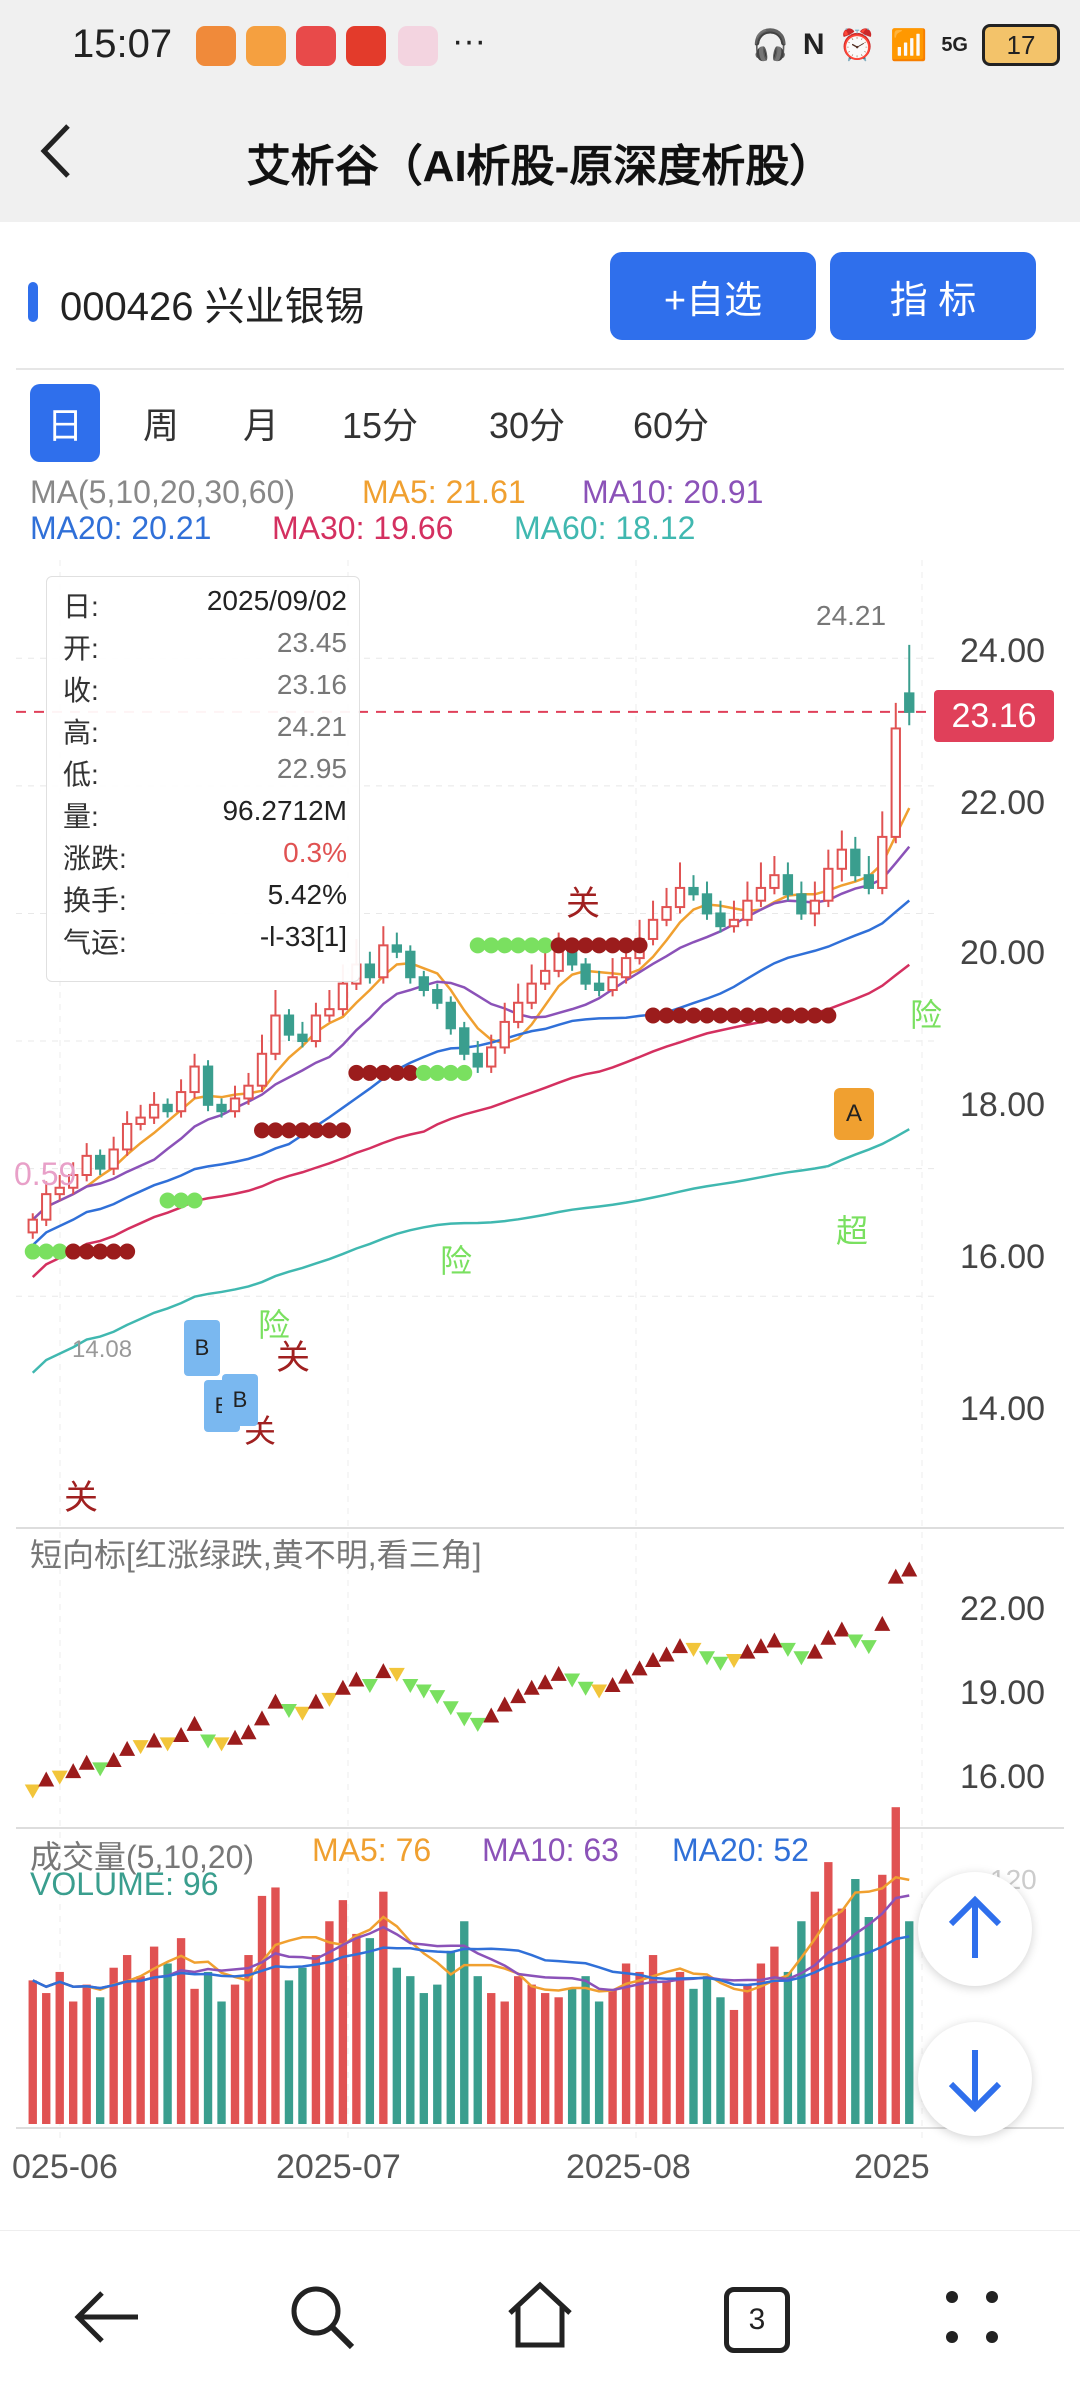  What do you see at coordinates (124, 1884) in the screenshot?
I see `volume-value: VOLUME: 96` at bounding box center [124, 1884].